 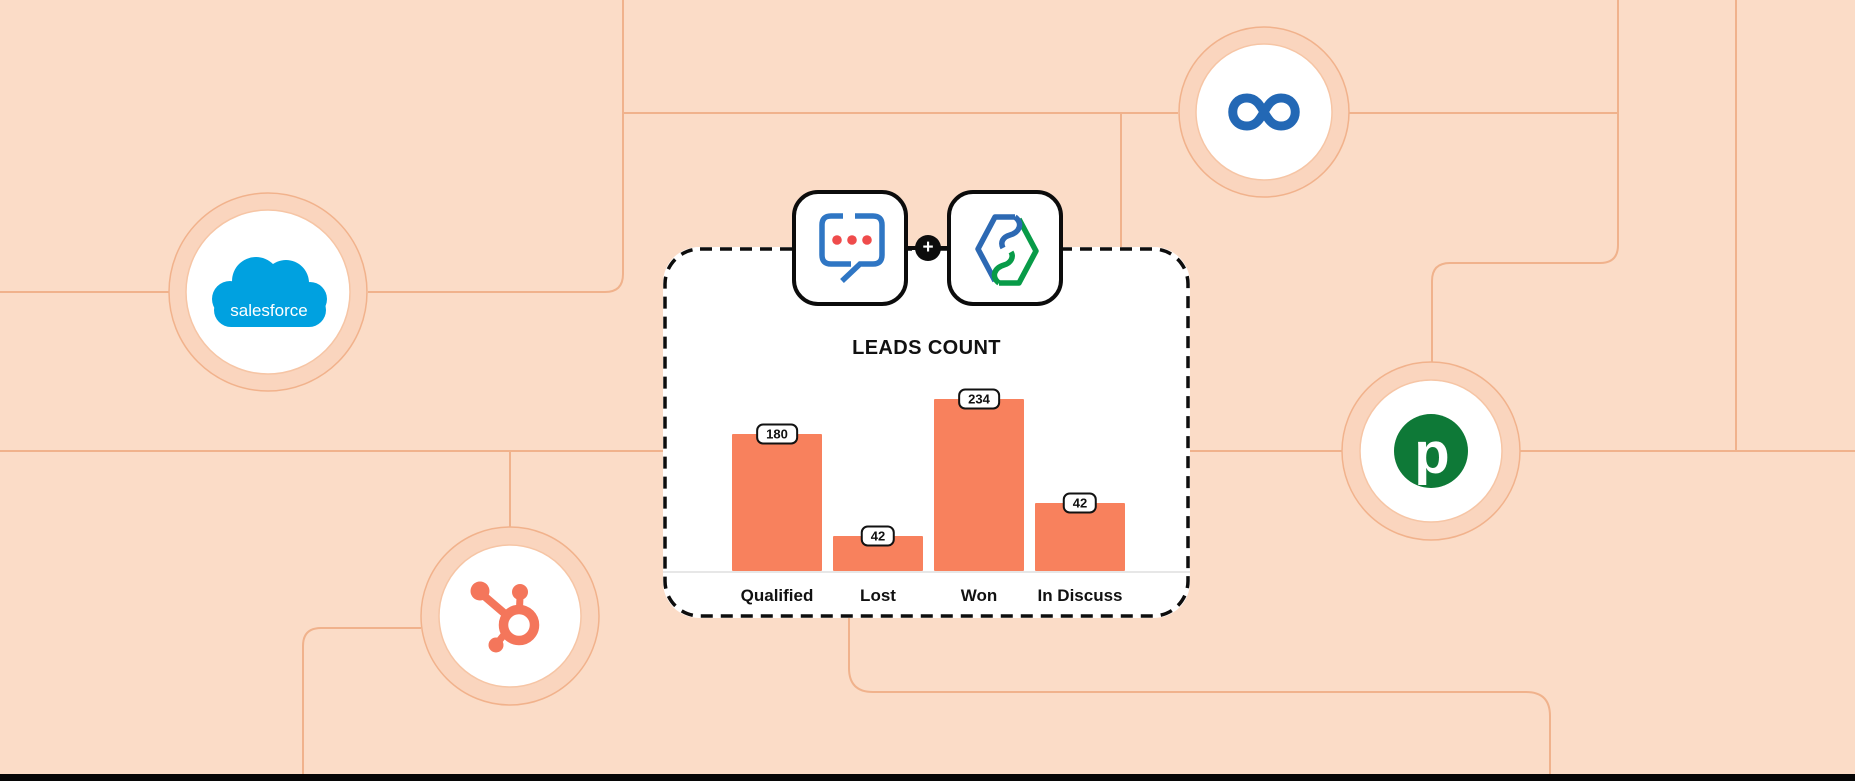 What do you see at coordinates (926, 572) in the screenshot?
I see `chart-baseline` at bounding box center [926, 572].